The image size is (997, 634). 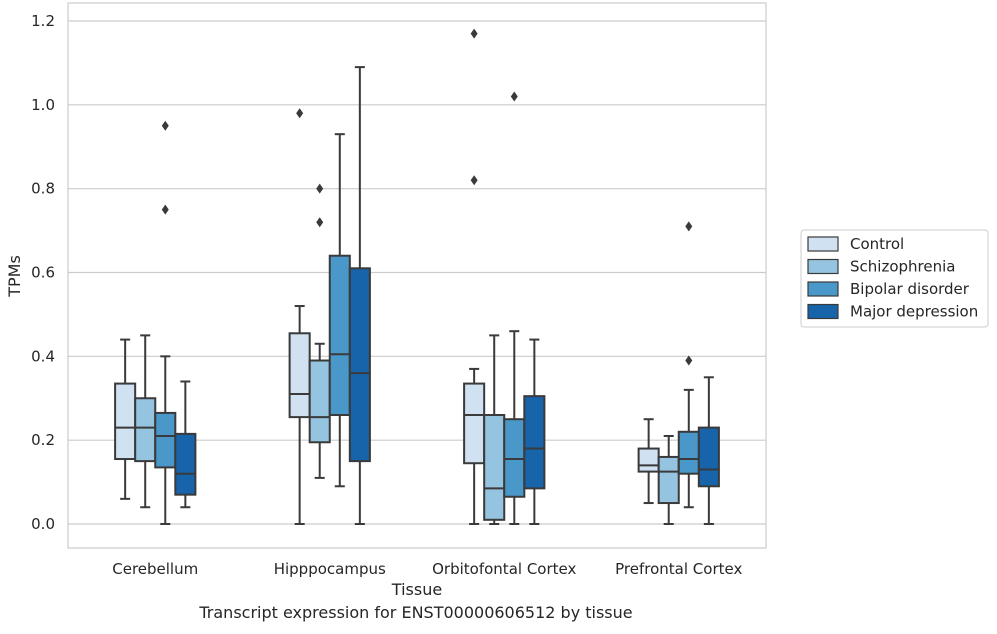 I want to click on legend-label: Bipolar disorder, so click(x=910, y=289).